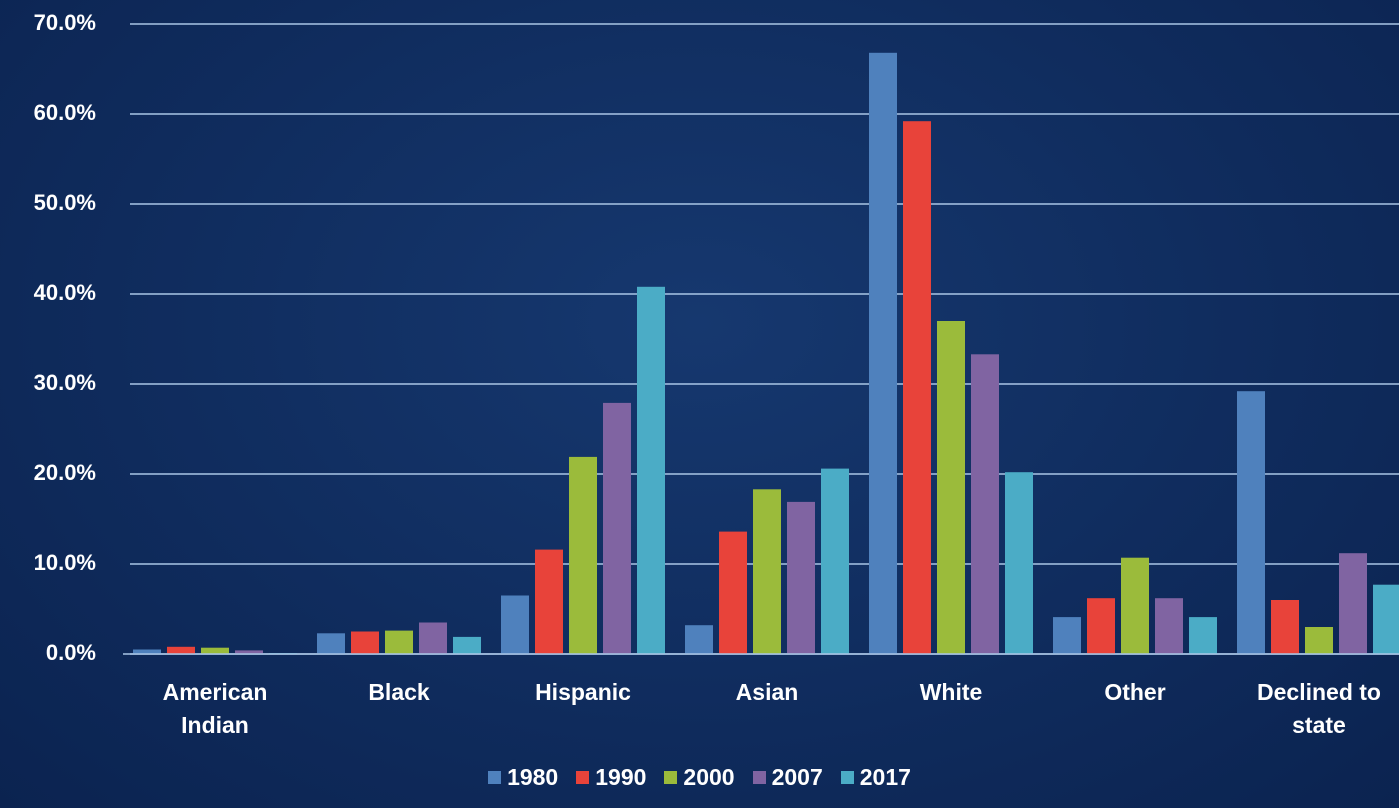  What do you see at coordinates (399, 692) in the screenshot?
I see `x-tick-label: Black` at bounding box center [399, 692].